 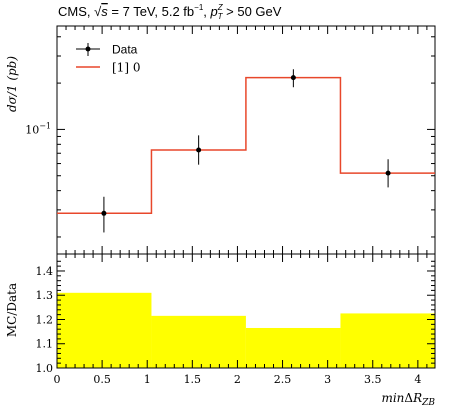 I want to click on chart-title: CMS, √s = 7 TeV, 5.2 fb−1, pZ T > 50 GeV, so click(x=170, y=12).